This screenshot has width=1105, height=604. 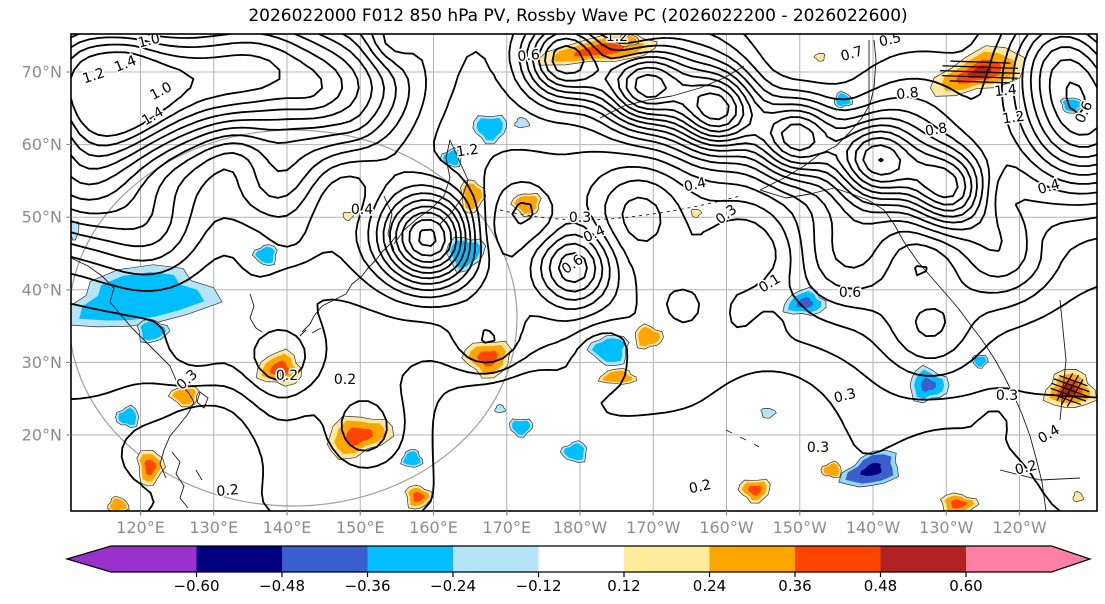 What do you see at coordinates (506, 527) in the screenshot?
I see `x-tick-label: 170°E` at bounding box center [506, 527].